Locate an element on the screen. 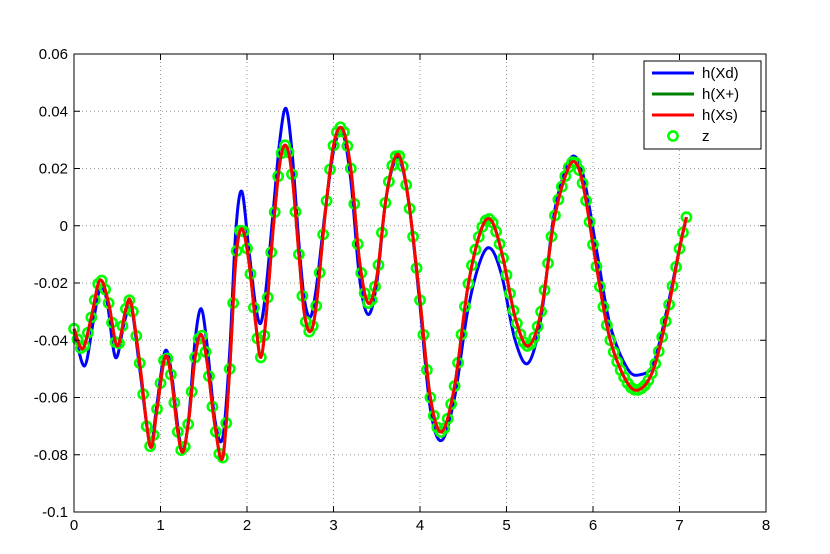 Image resolution: width=830 pixels, height=554 pixels. y-tick-label: 0 is located at coordinates (64, 226).